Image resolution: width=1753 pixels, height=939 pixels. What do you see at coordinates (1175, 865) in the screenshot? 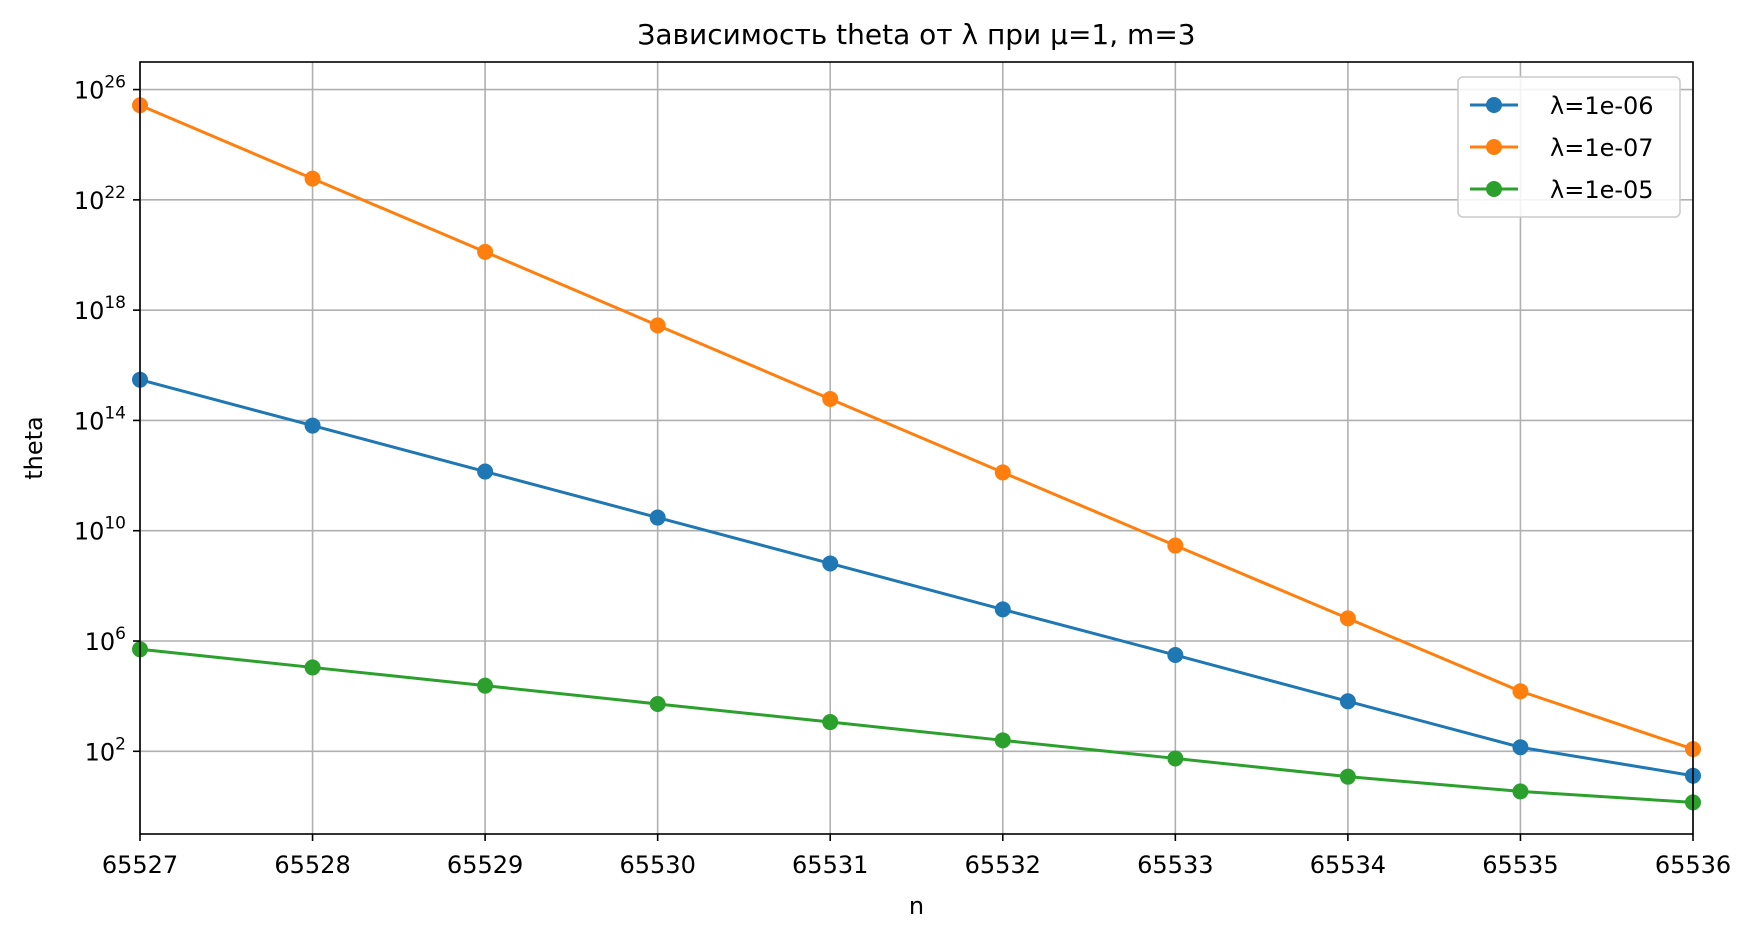
I see `x-tick-label: 65533` at bounding box center [1175, 865].